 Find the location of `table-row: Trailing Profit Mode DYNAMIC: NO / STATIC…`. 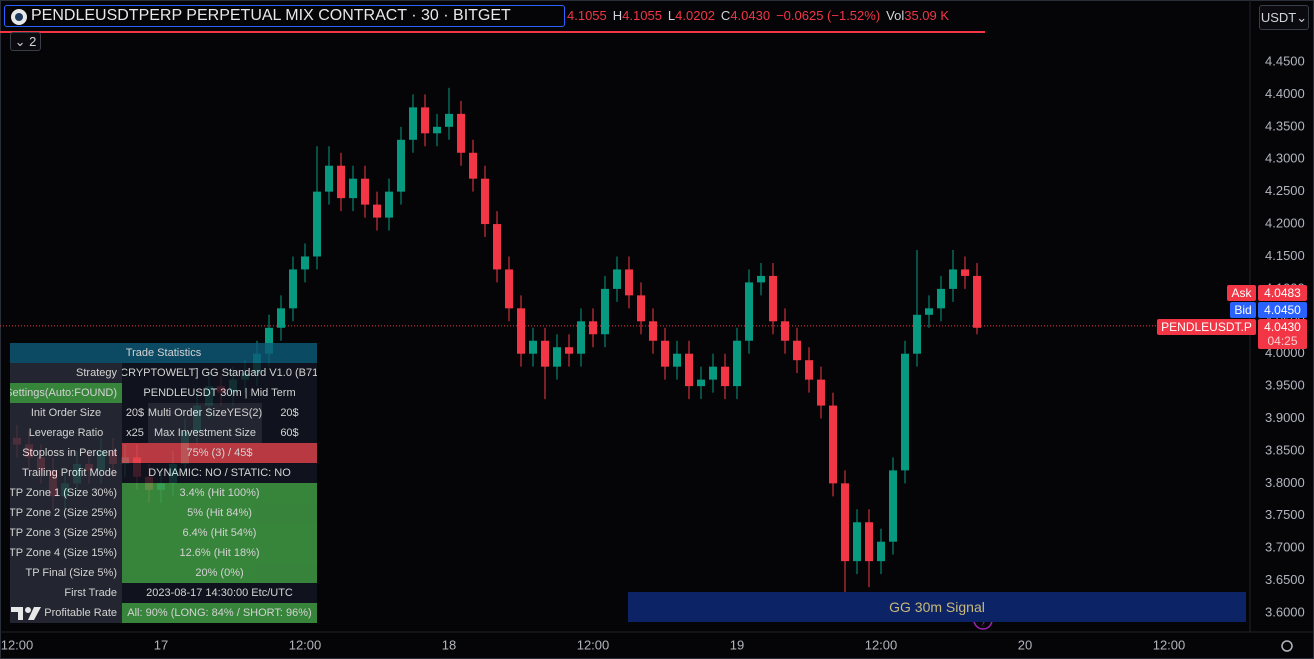

table-row: Trailing Profit Mode DYNAMIC: NO / STATIC… is located at coordinates (163, 473).